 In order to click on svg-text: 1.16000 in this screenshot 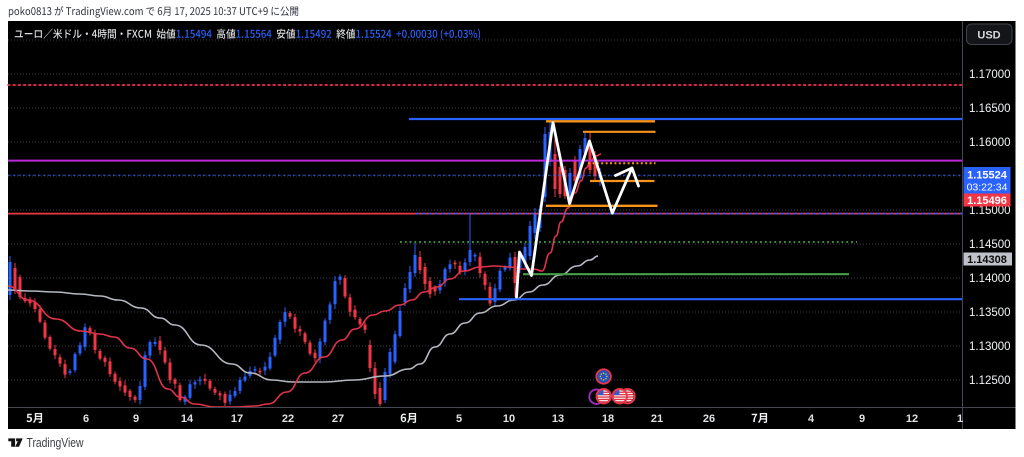, I will do `click(990, 143)`.